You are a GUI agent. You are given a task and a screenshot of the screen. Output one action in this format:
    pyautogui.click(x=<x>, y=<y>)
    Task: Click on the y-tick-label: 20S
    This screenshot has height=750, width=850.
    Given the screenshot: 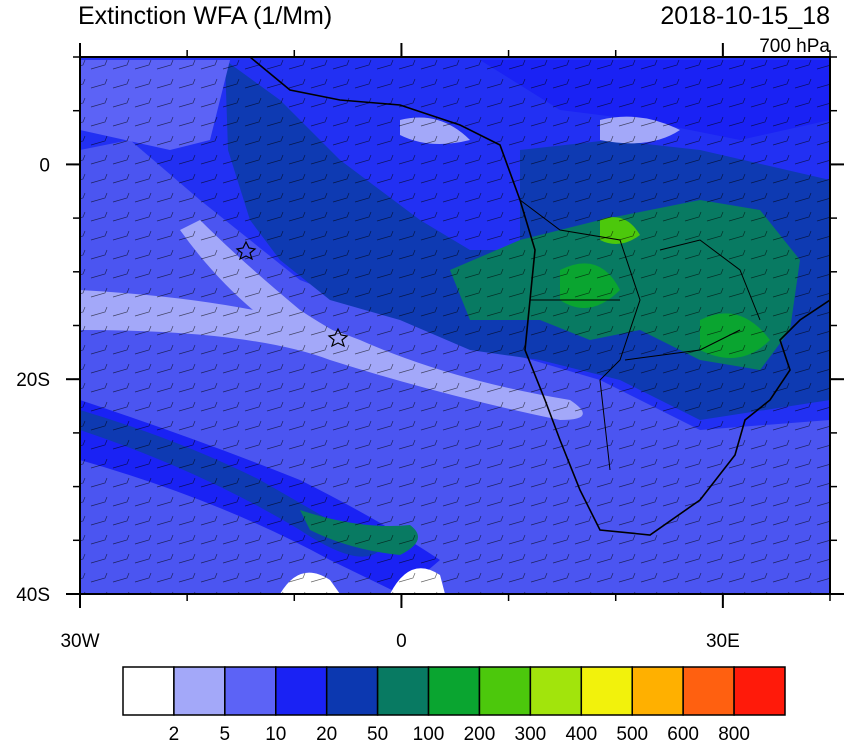 What is the action you would take?
    pyautogui.click(x=33, y=380)
    